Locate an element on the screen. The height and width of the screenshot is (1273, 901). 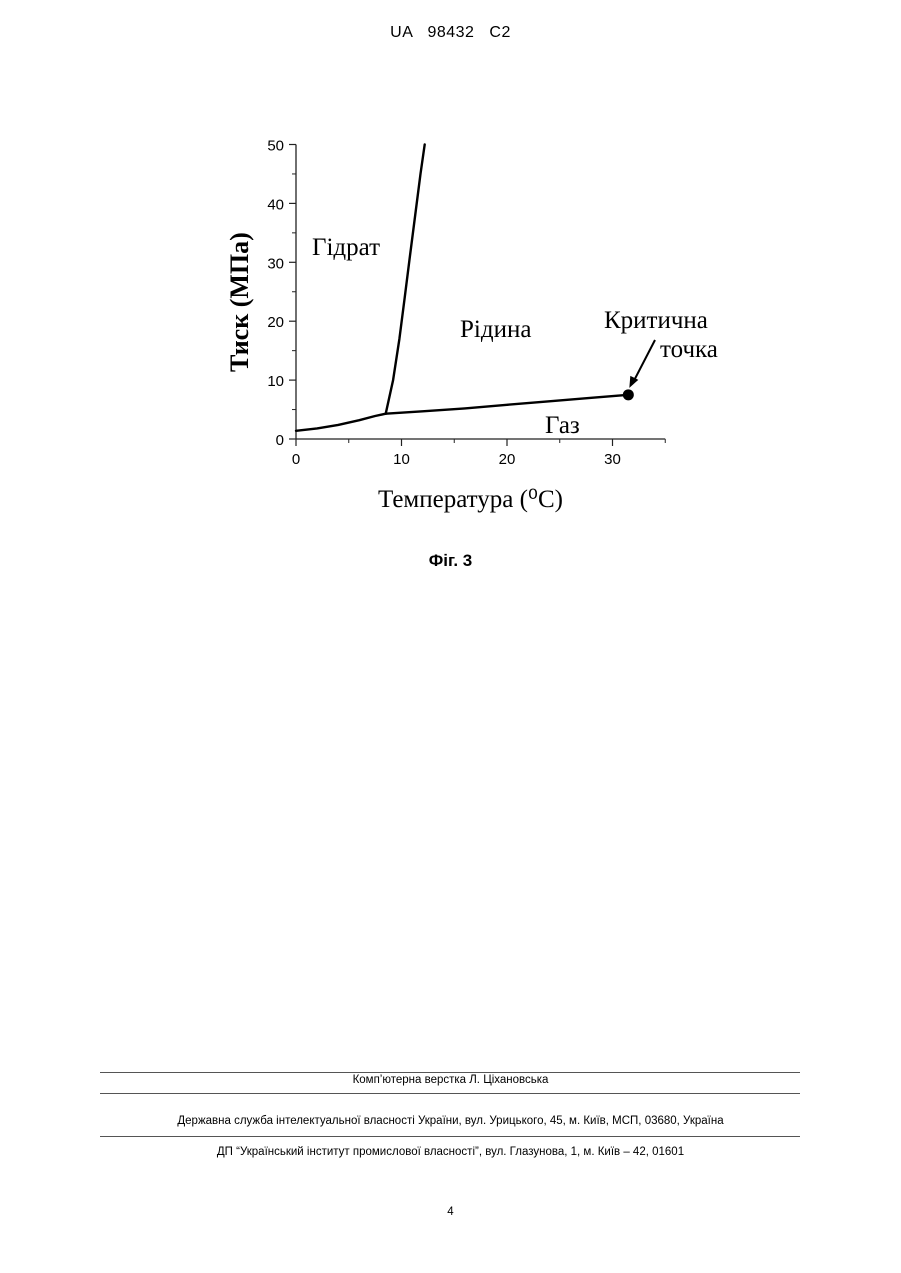
x-tick-label: 20 is located at coordinates (507, 459).